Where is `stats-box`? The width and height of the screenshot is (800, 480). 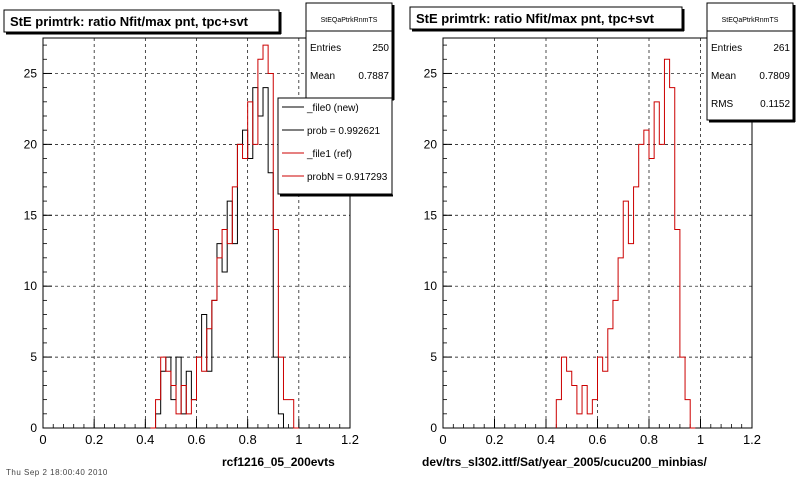 stats-box is located at coordinates (750, 61).